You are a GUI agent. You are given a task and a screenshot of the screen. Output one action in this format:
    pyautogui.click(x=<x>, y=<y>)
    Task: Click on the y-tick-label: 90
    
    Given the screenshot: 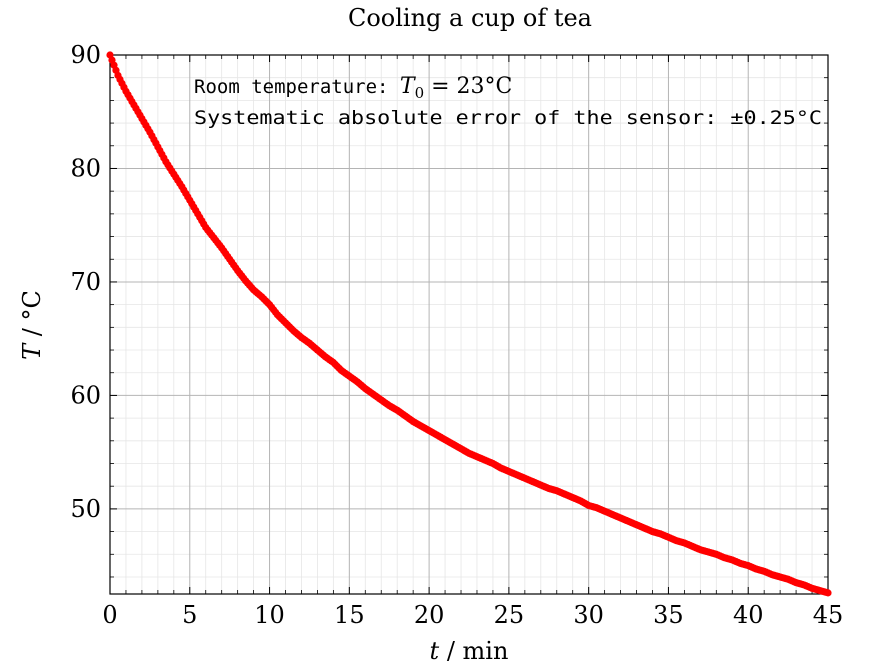 What is the action you would take?
    pyautogui.click(x=85, y=55)
    